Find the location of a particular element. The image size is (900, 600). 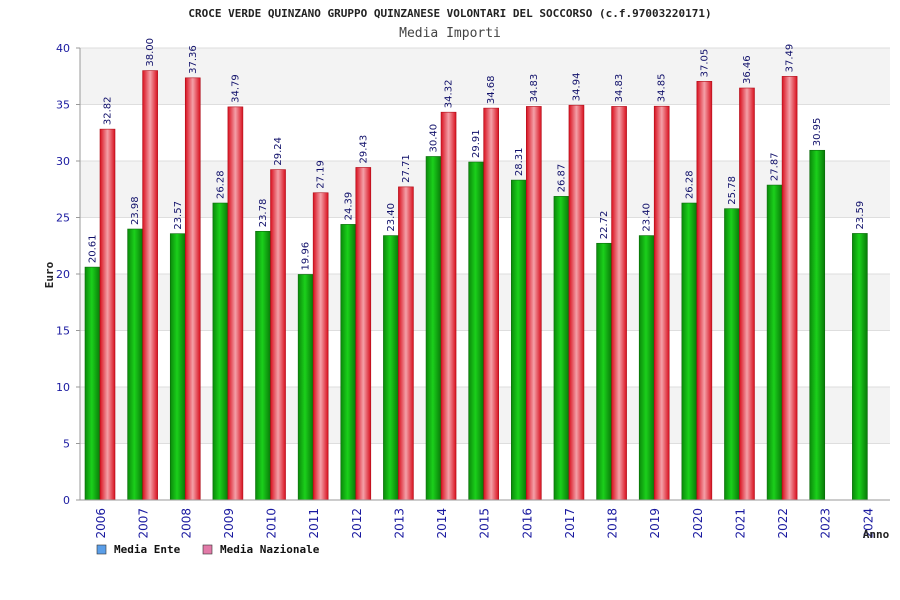

data-label: 19.96 is located at coordinates (306, 256).